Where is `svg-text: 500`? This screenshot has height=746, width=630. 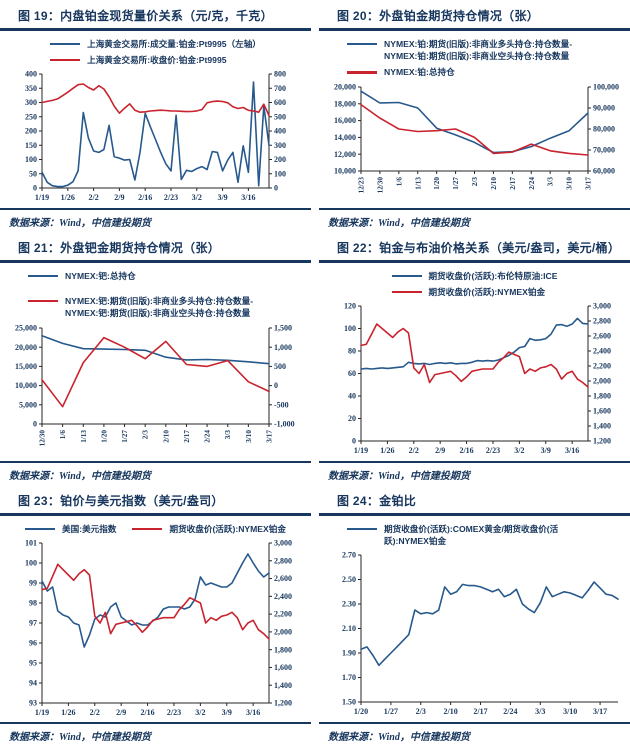
svg-text: 500 is located at coordinates (280, 366).